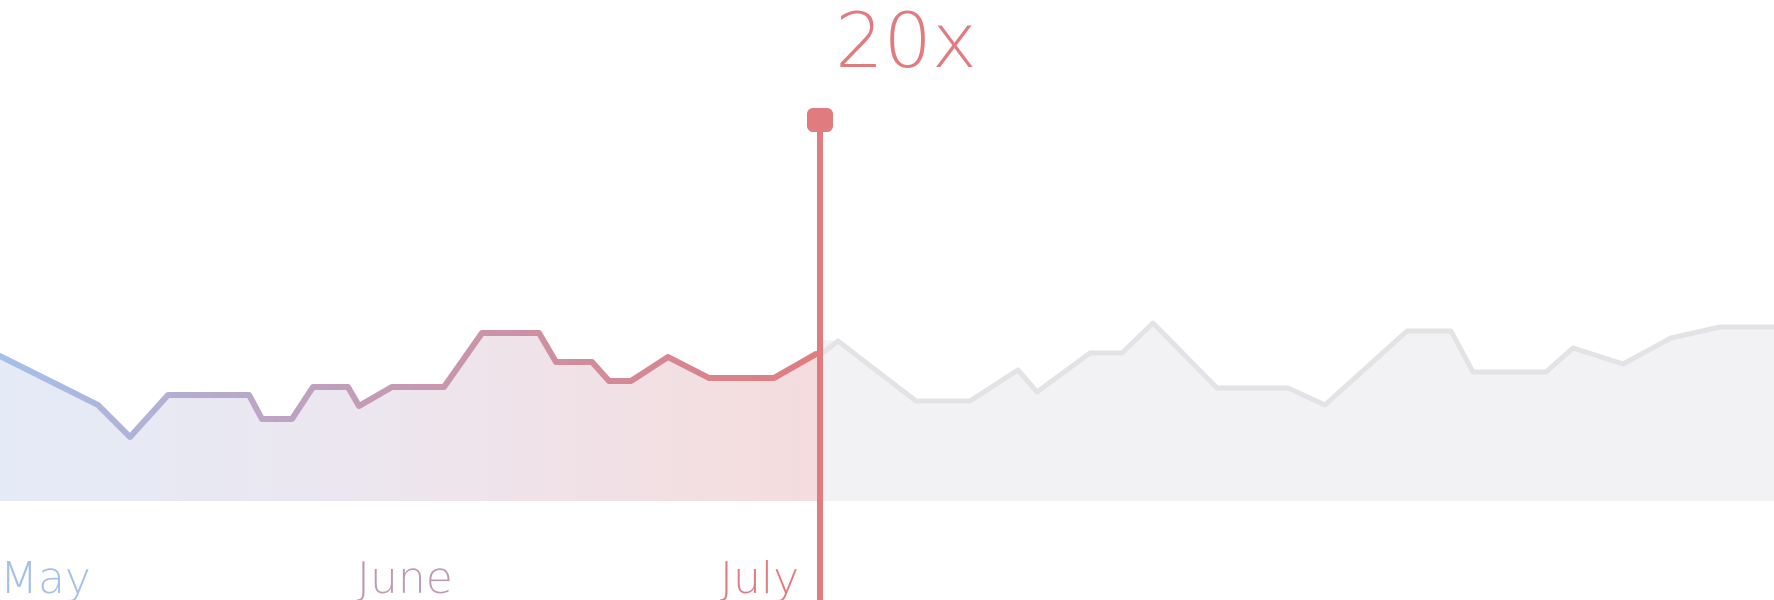 This screenshot has width=1774, height=600. What do you see at coordinates (45, 576) in the screenshot?
I see `x-tick-label-may: May` at bounding box center [45, 576].